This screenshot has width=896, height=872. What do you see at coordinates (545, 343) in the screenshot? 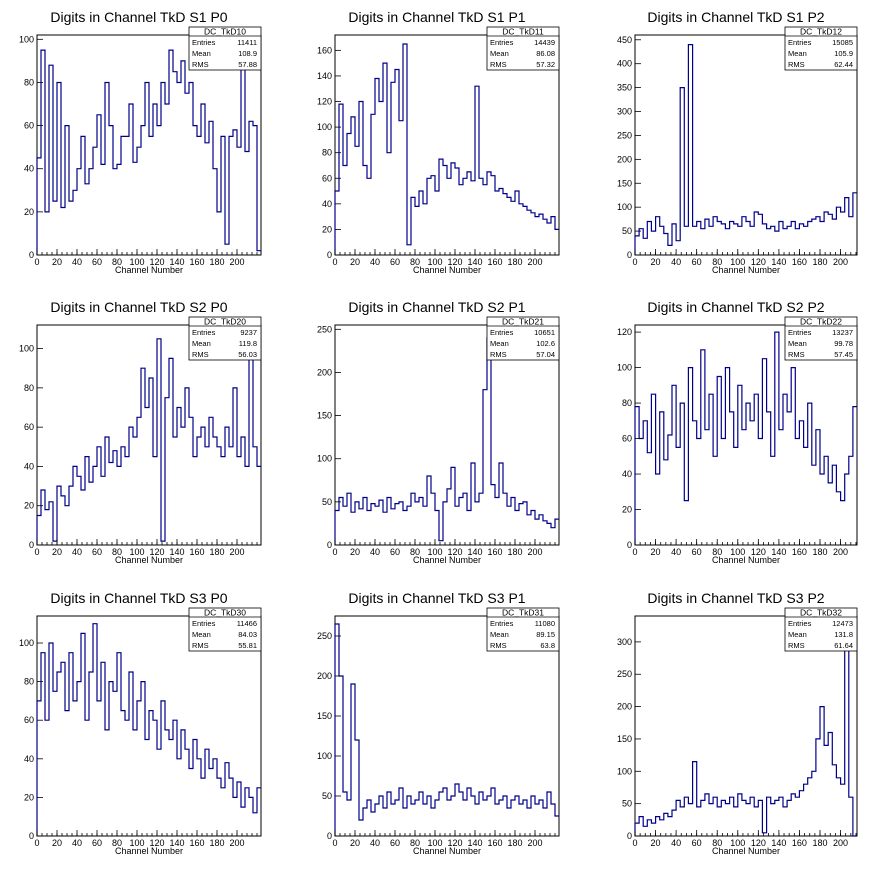
I see `stats-value: 102.6` at bounding box center [545, 343].